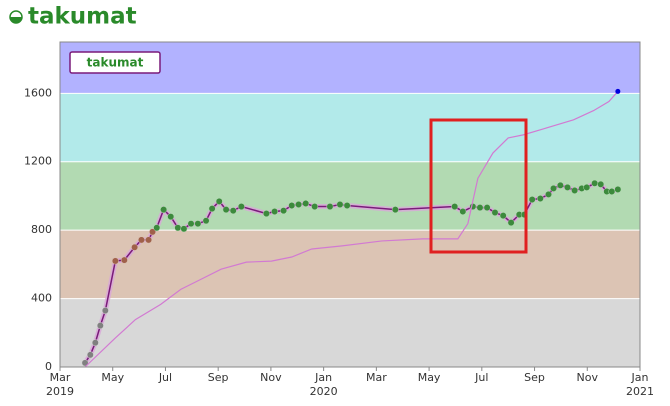 The height and width of the screenshot is (406, 670). Describe the element at coordinates (41, 298) in the screenshot. I see `y-tick-label: 400` at that location.